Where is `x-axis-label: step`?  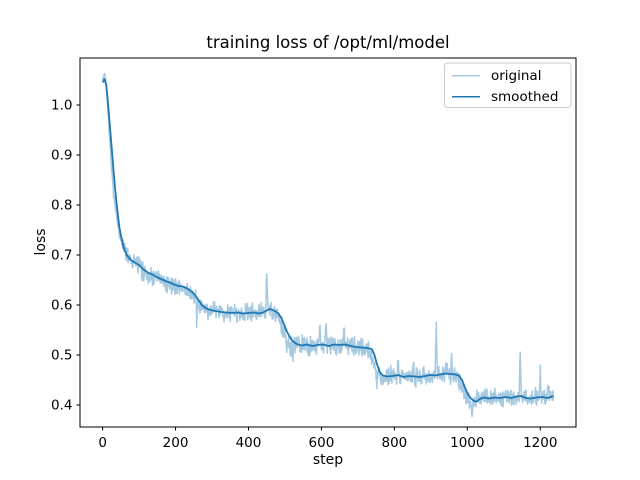
x-axis-label: step is located at coordinates (328, 460).